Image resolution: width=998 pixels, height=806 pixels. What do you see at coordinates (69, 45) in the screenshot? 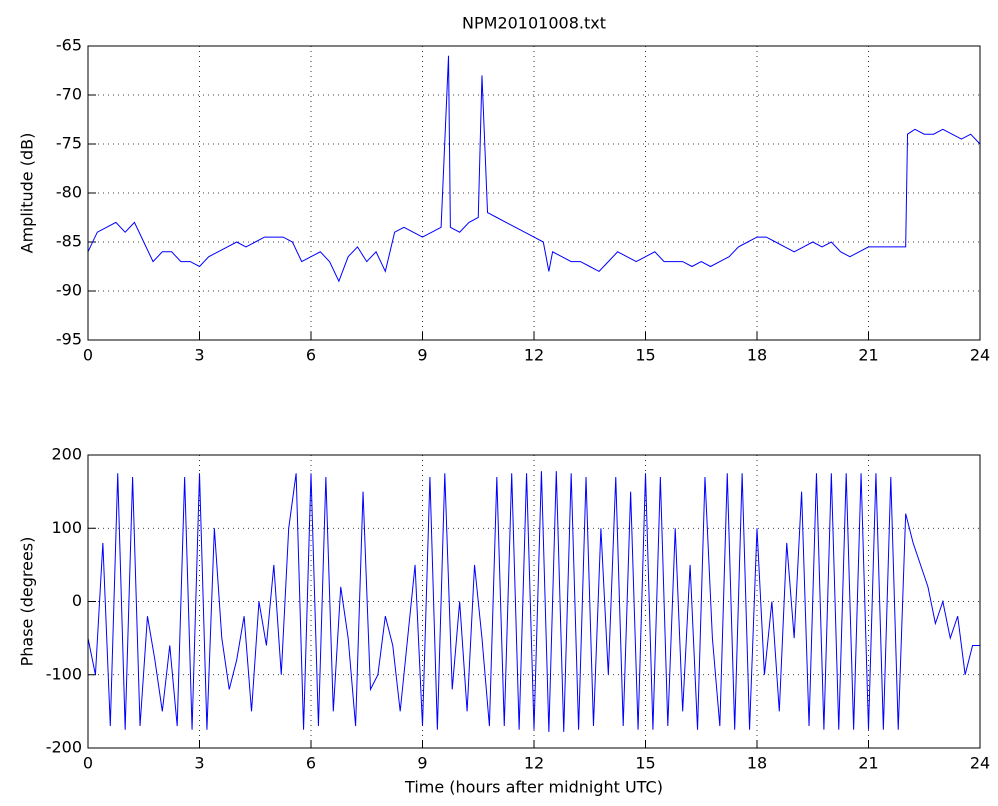
I see `y-tick-label: -65` at bounding box center [69, 45].